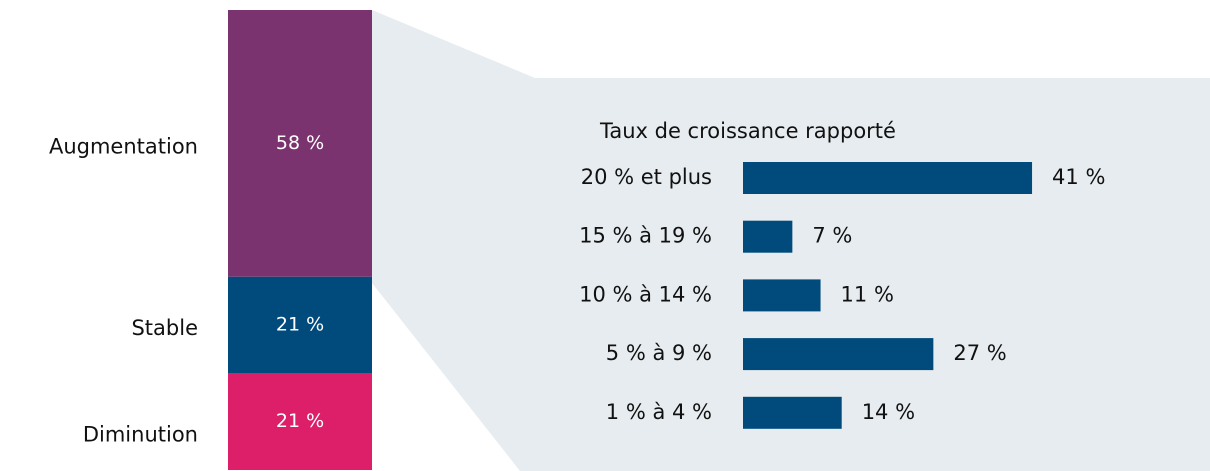  I want to click on value-label: 14 %, so click(888, 412).